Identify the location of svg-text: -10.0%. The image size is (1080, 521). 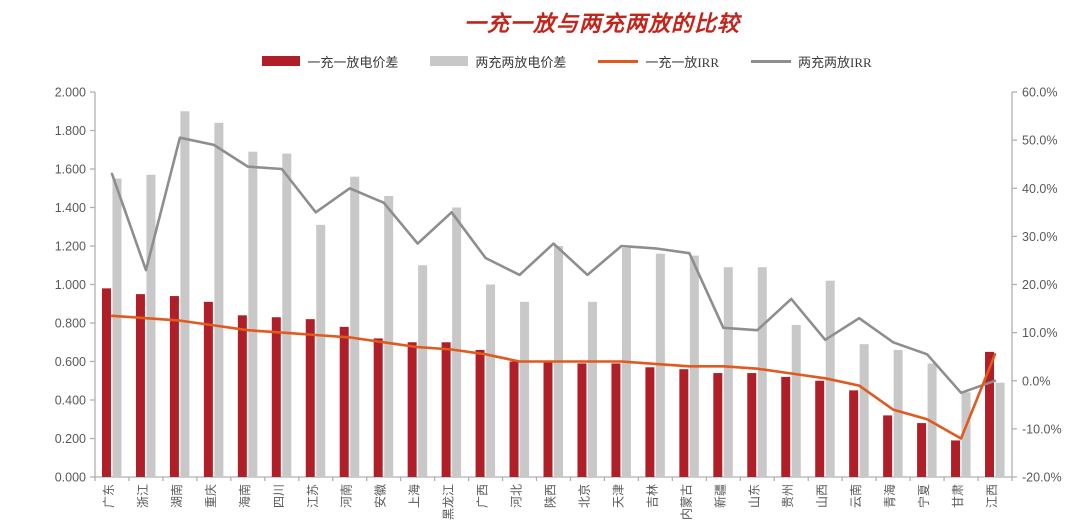
(1042, 429).